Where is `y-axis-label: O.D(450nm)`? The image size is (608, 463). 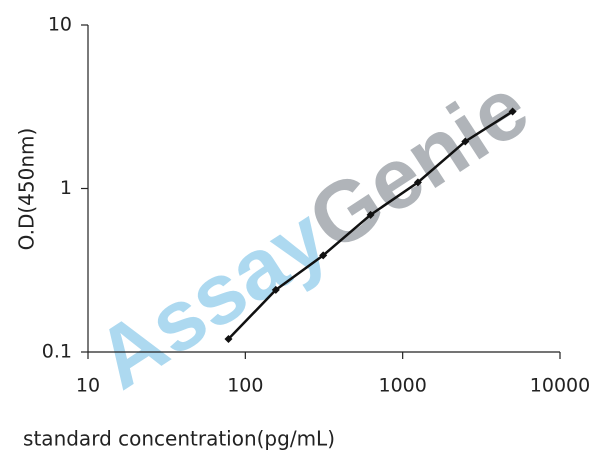
y-axis-label: O.D(450nm) is located at coordinates (27, 189).